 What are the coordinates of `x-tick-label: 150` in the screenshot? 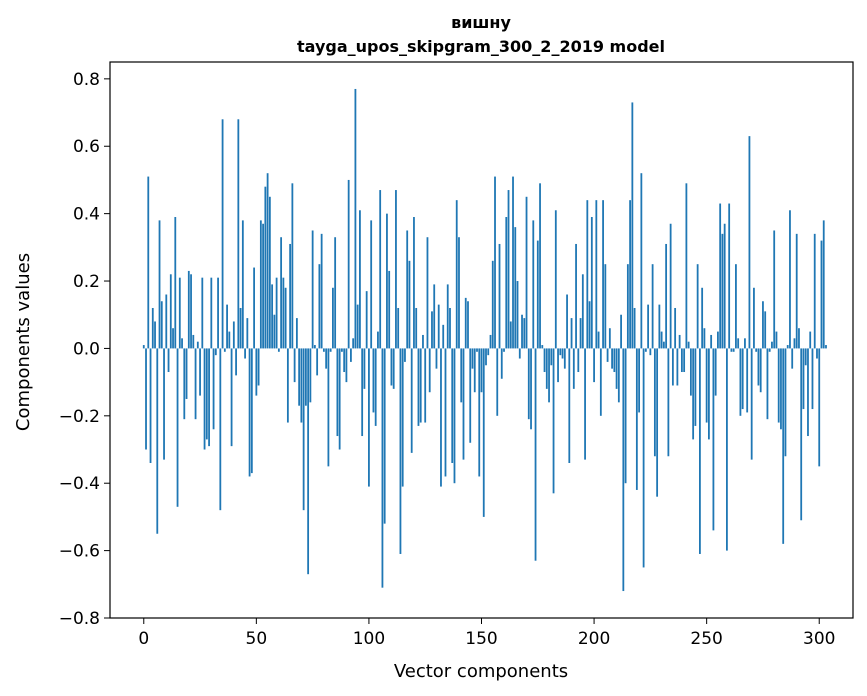 It's located at (481, 639).